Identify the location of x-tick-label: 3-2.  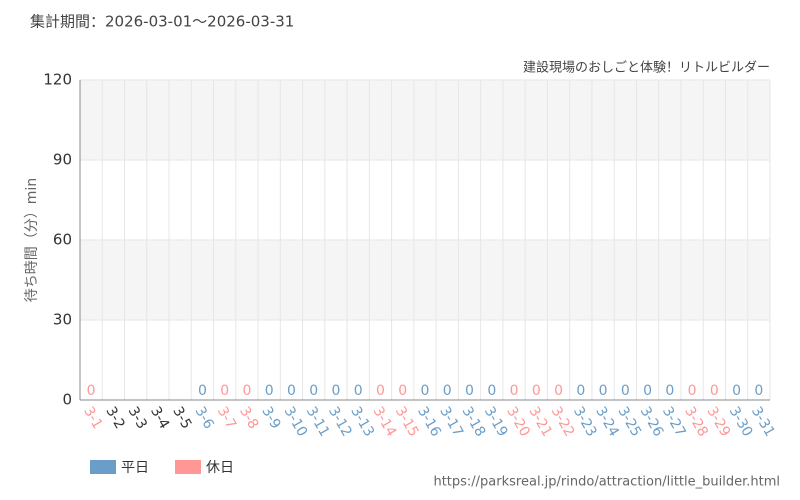
(114, 418).